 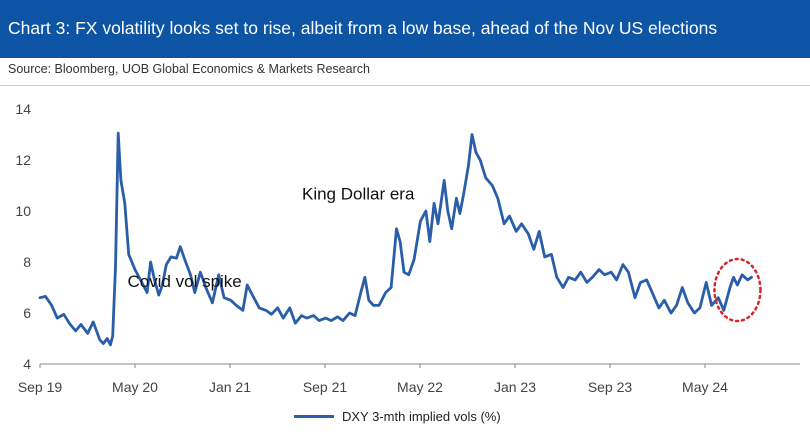 I want to click on y-tick-label: 4, so click(x=27, y=364).